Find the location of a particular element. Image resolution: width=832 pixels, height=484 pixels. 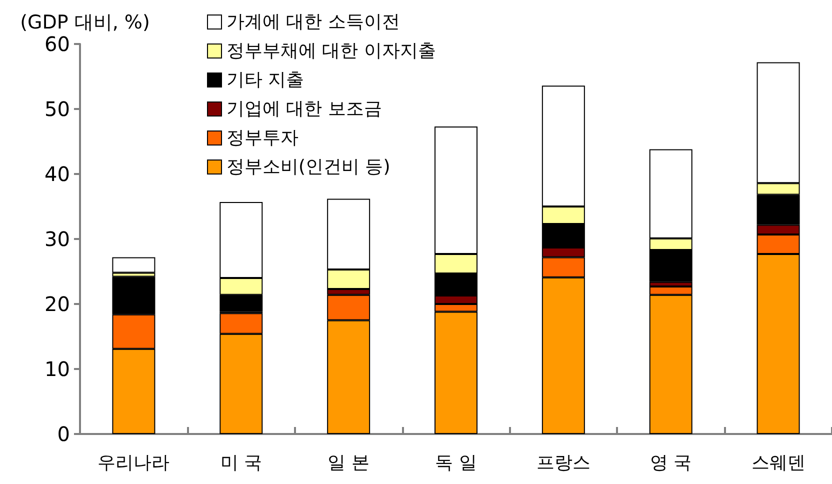

x-tick-label: 우리나라 is located at coordinates (134, 463).